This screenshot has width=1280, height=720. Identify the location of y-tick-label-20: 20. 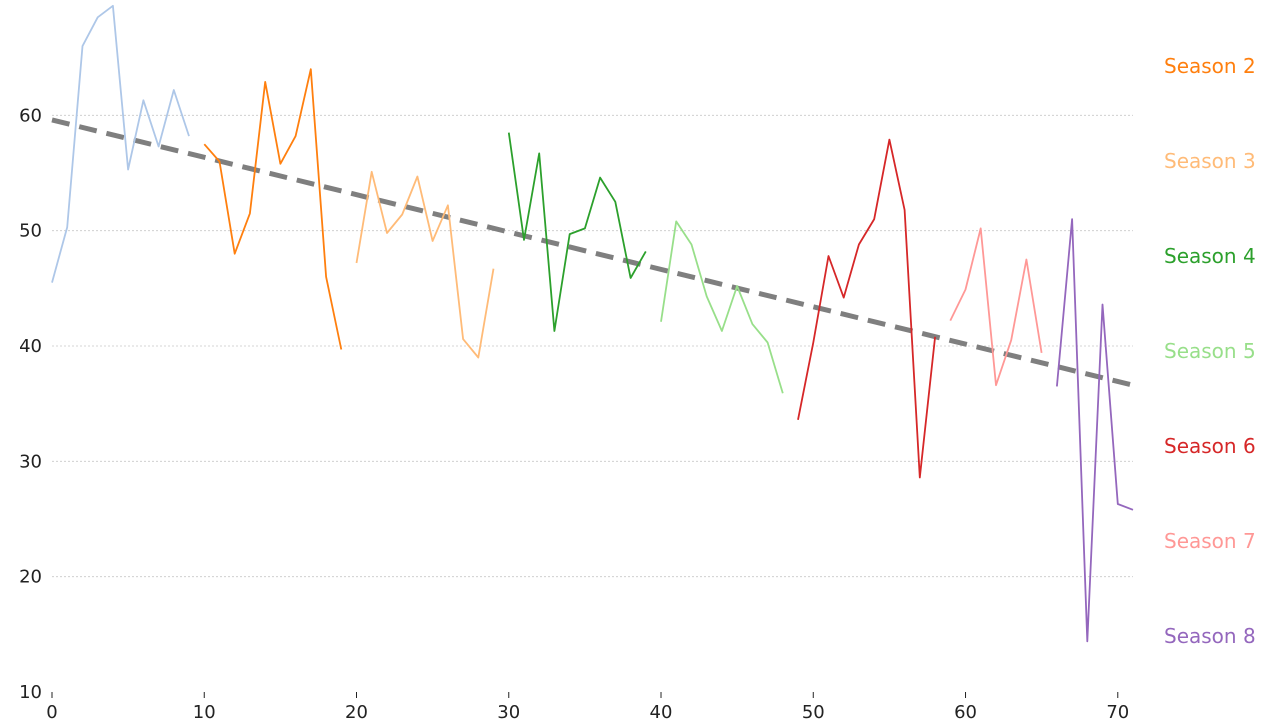
(30, 577).